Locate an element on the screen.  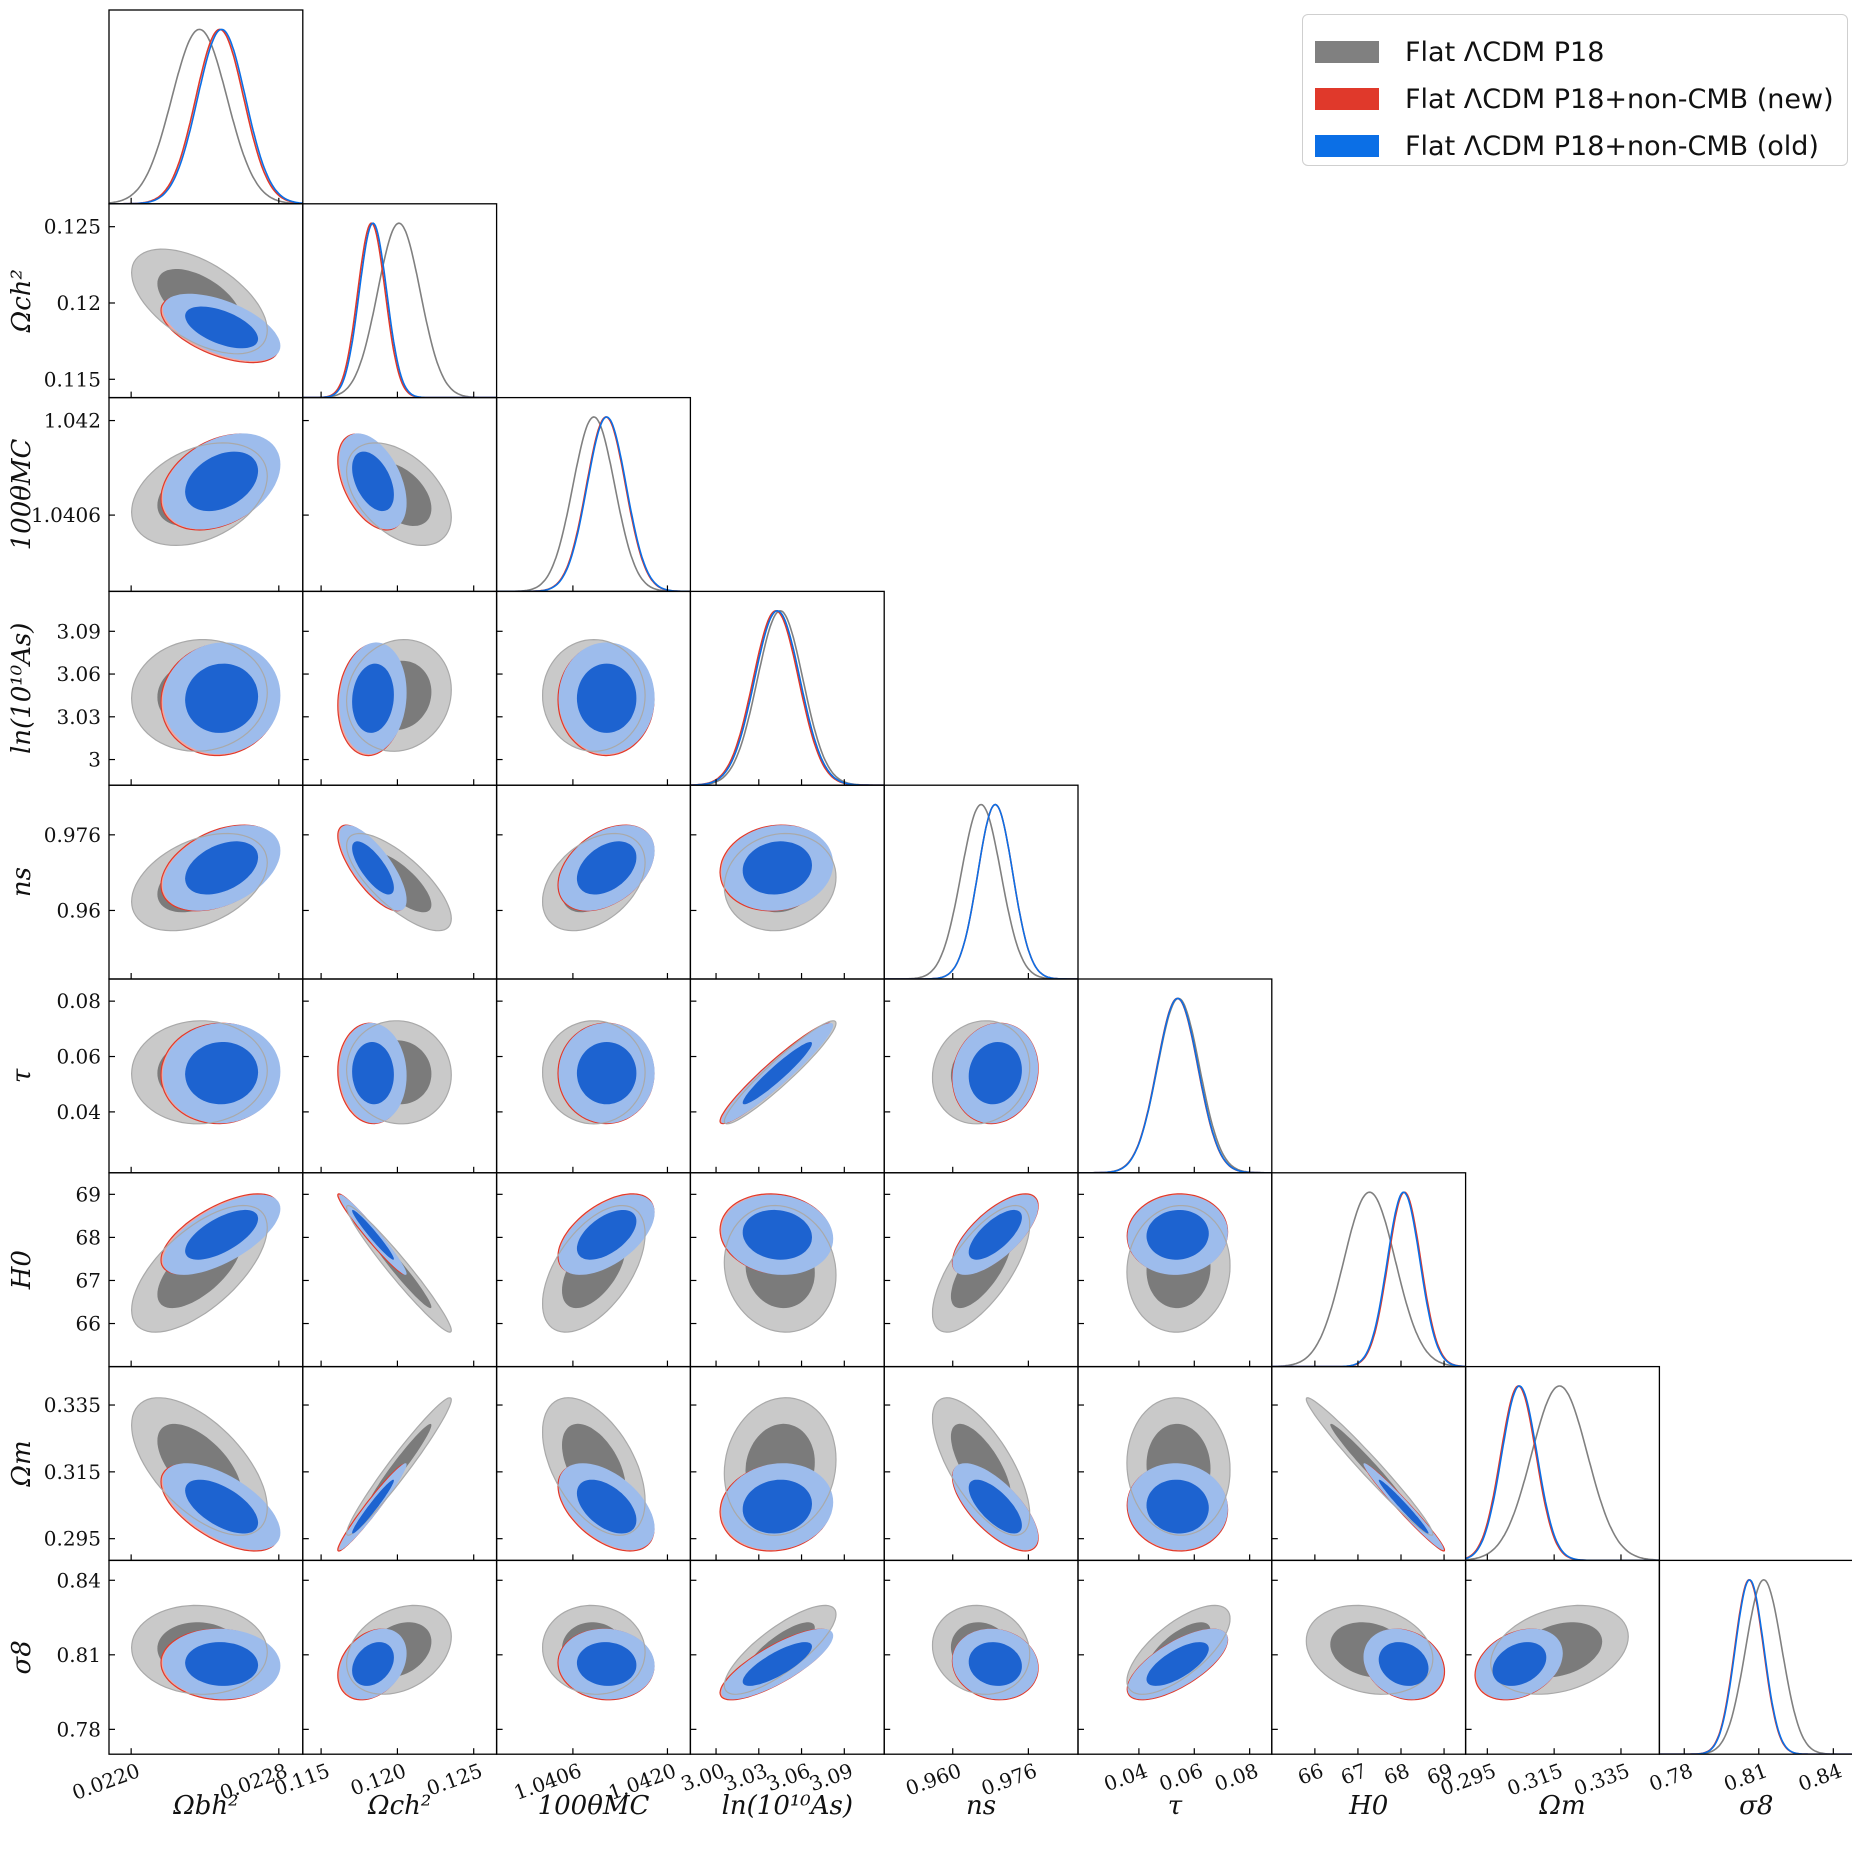
y-tick-label: 0.78 is located at coordinates (78, 1729).